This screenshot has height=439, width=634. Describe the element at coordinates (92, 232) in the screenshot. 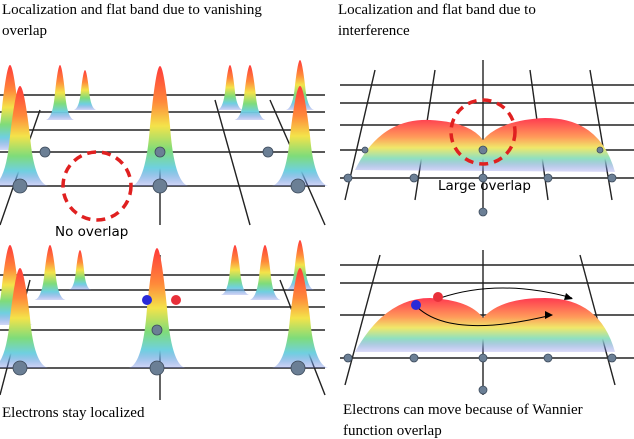

I see `left-label: No overlap` at that location.